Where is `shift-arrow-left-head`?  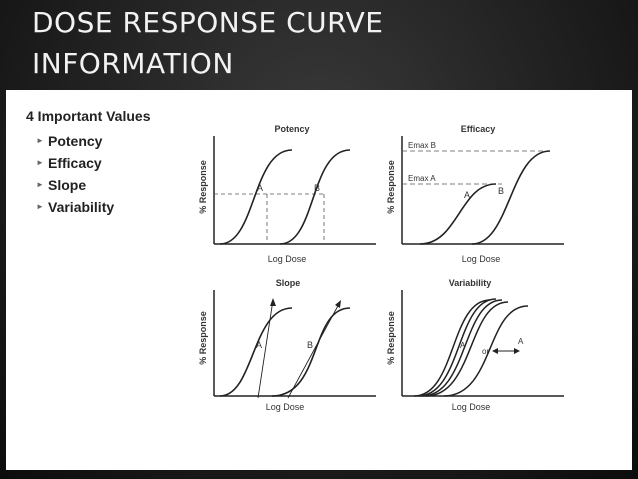 shift-arrow-left-head is located at coordinates (495, 351).